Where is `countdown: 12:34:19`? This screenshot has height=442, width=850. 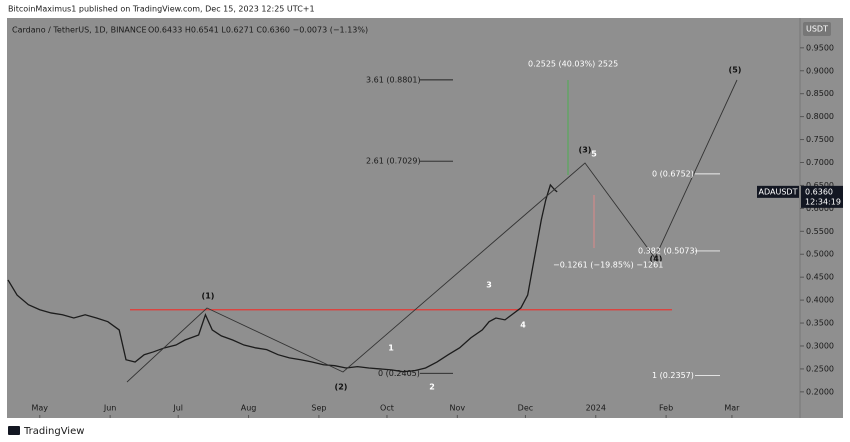 countdown: 12:34:19 is located at coordinates (823, 201).